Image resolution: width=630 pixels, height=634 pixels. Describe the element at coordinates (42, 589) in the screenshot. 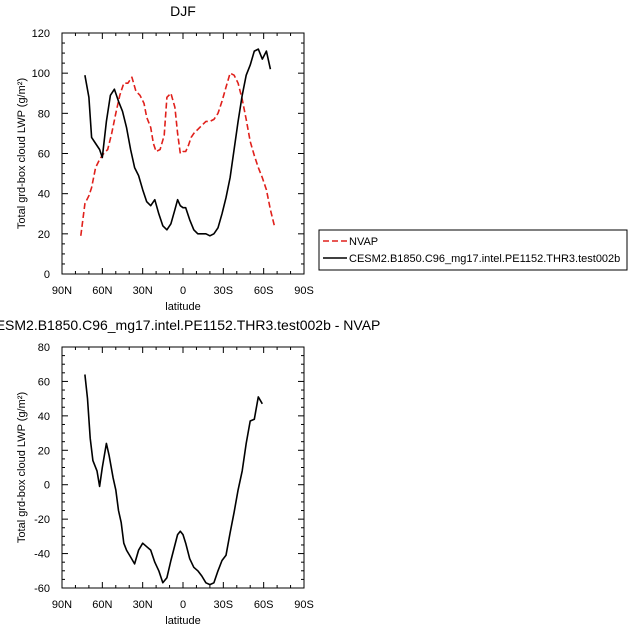

I see `y-tick-label: -60` at that location.